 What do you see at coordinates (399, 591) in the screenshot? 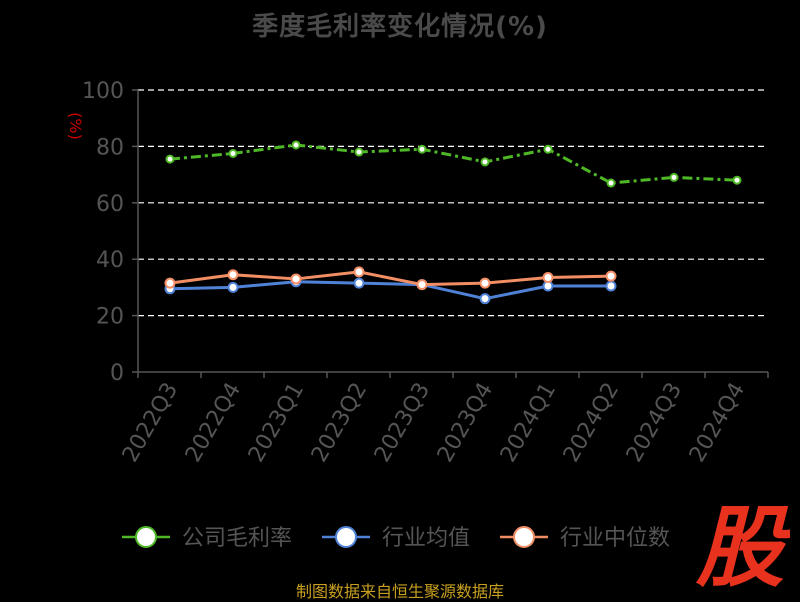
I see `footer-source: 制图数据来自恒生聚源数据库` at bounding box center [399, 591].